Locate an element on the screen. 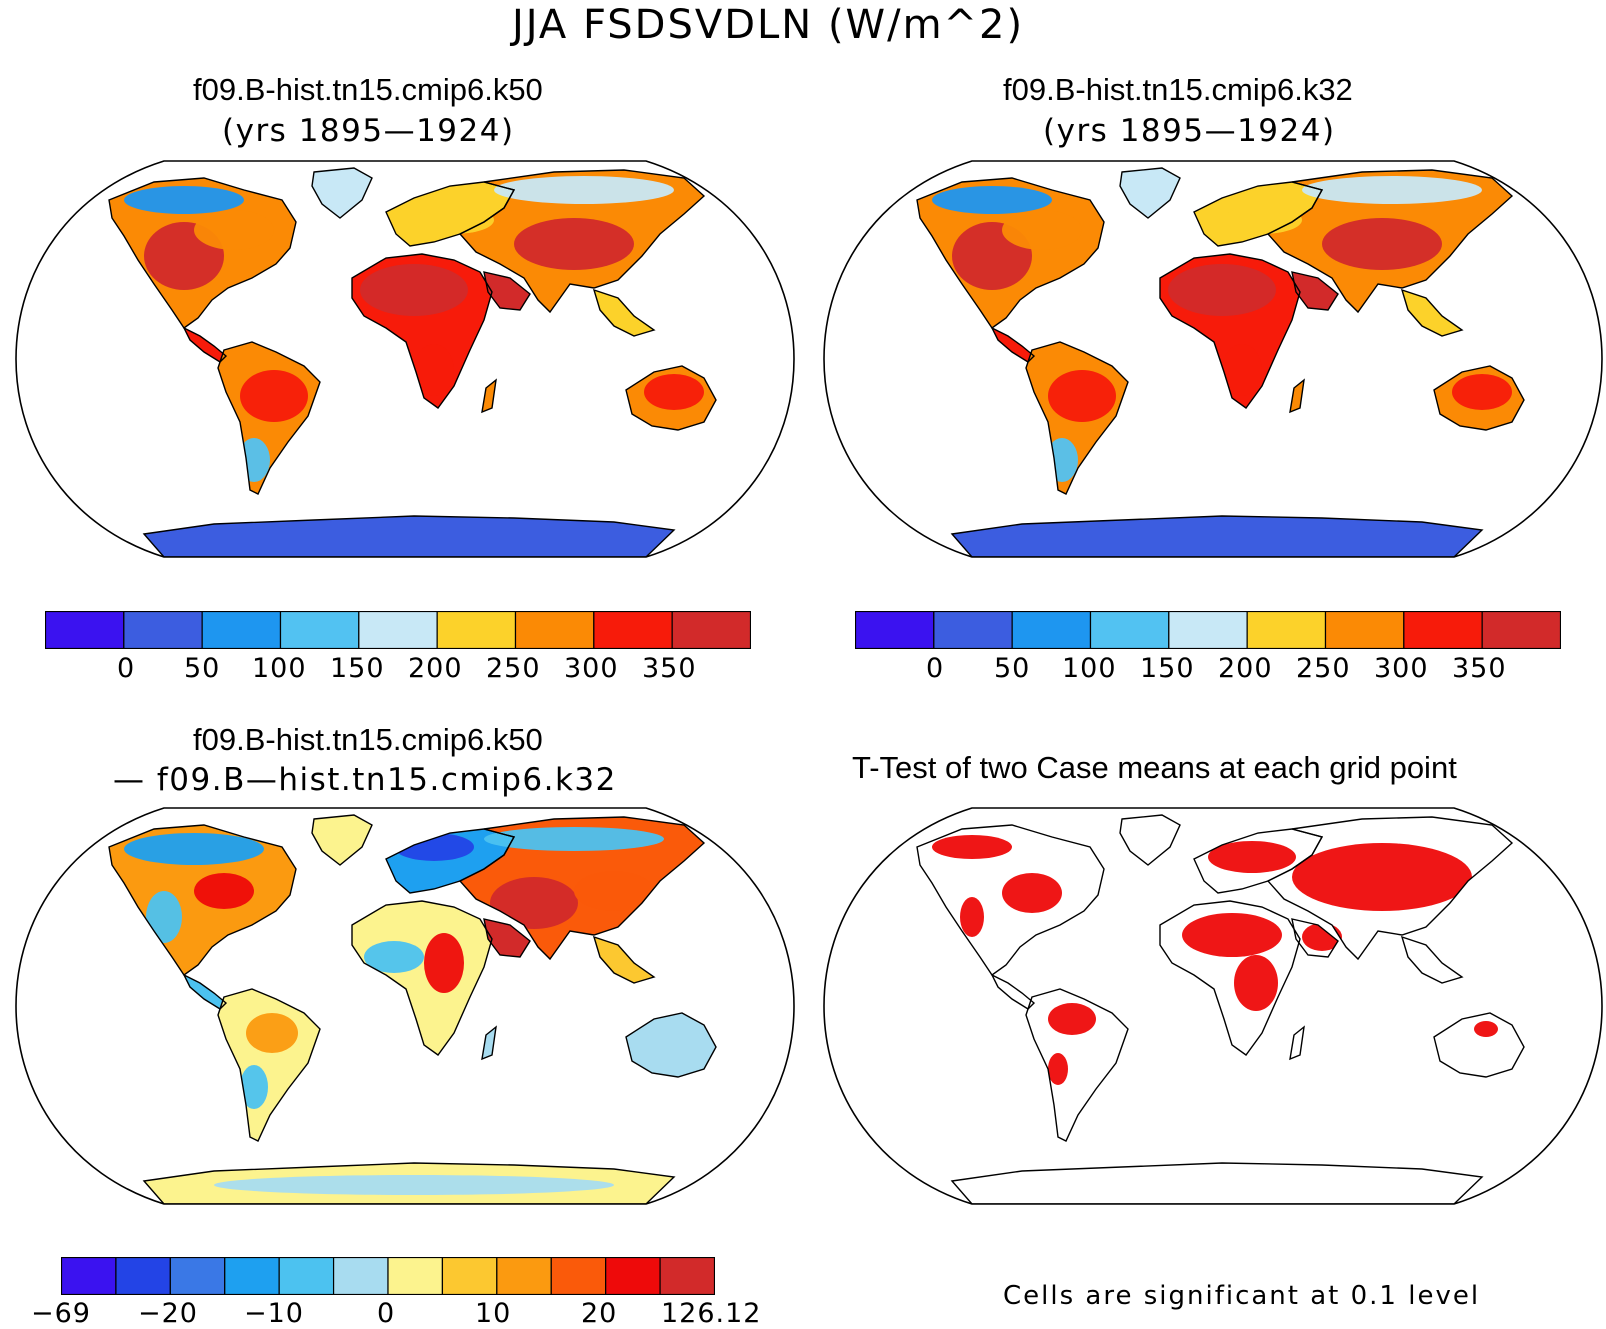 This screenshot has height=1329, width=1606. negative-region-antarctica is located at coordinates (414, 1185).